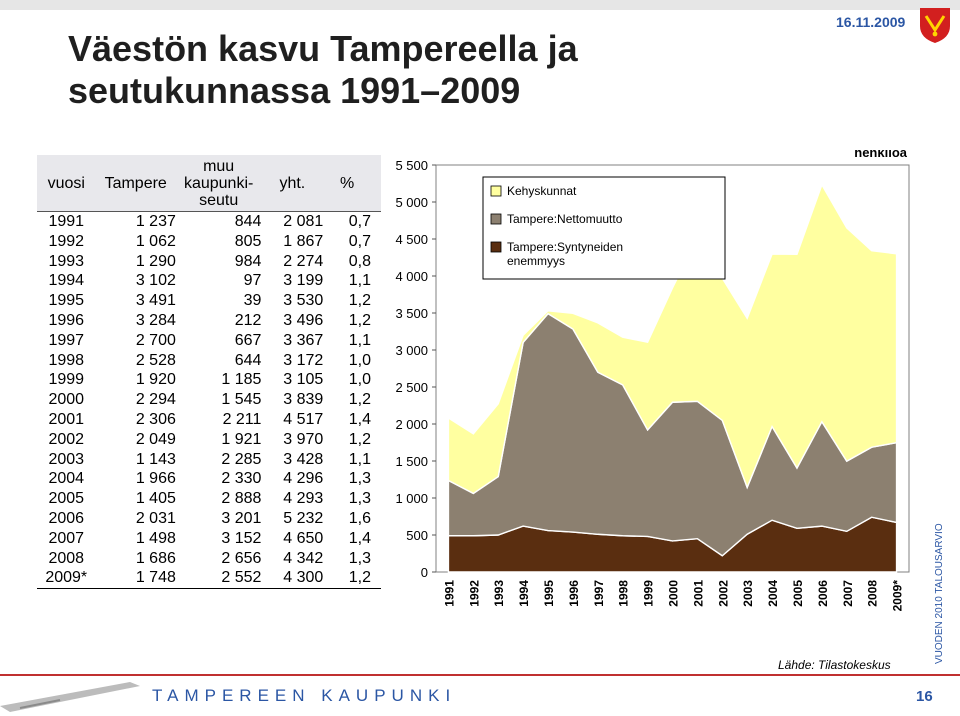 This screenshot has height=716, width=960. I want to click on city-coat-of-arms-icon, so click(935, 25).